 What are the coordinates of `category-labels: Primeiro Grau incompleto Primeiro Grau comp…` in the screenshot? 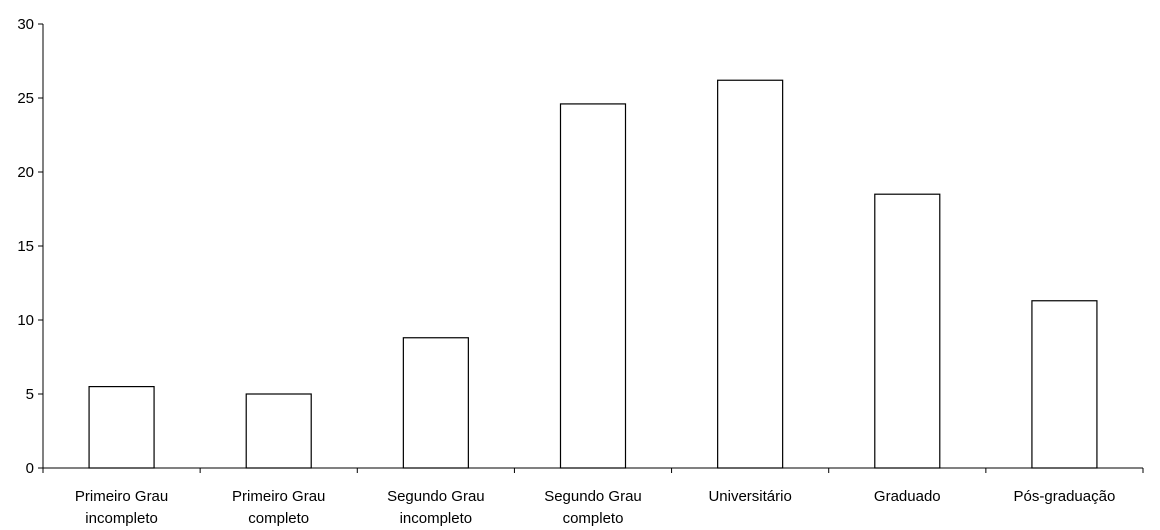 It's located at (595, 507).